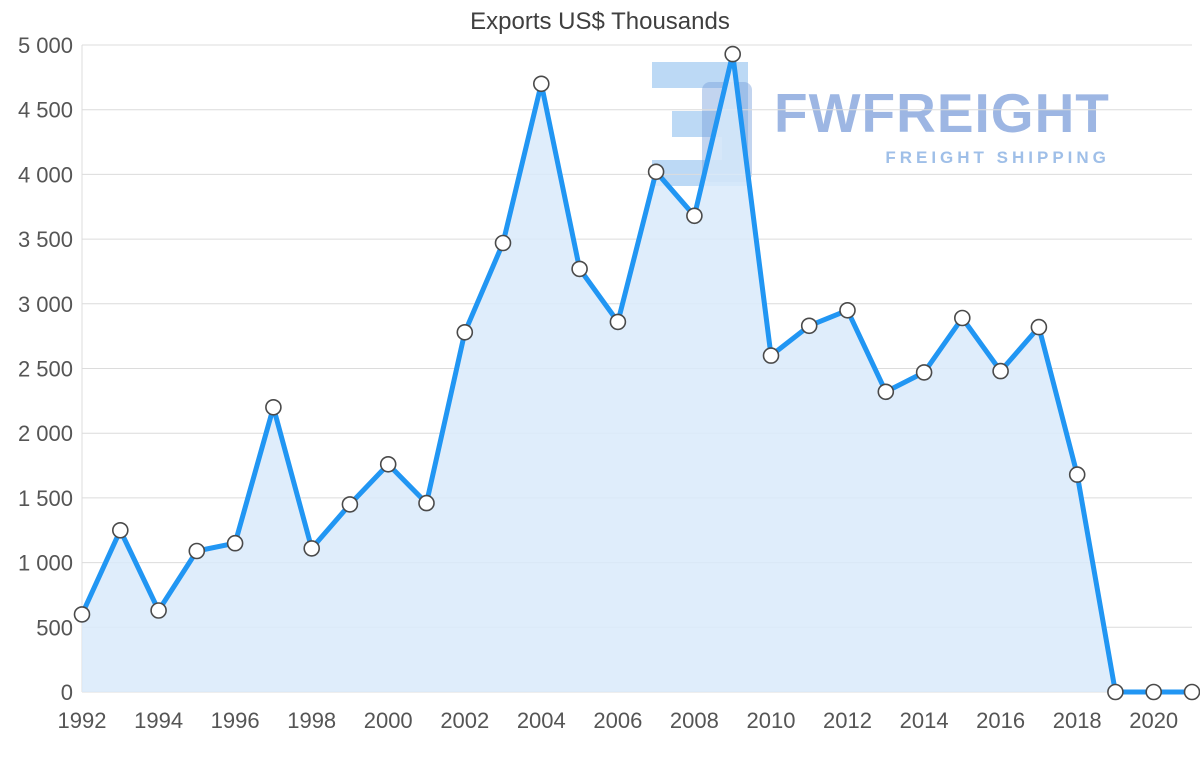  What do you see at coordinates (45, 498) in the screenshot?
I see `y-axis-tick-label: 1 500` at bounding box center [45, 498].